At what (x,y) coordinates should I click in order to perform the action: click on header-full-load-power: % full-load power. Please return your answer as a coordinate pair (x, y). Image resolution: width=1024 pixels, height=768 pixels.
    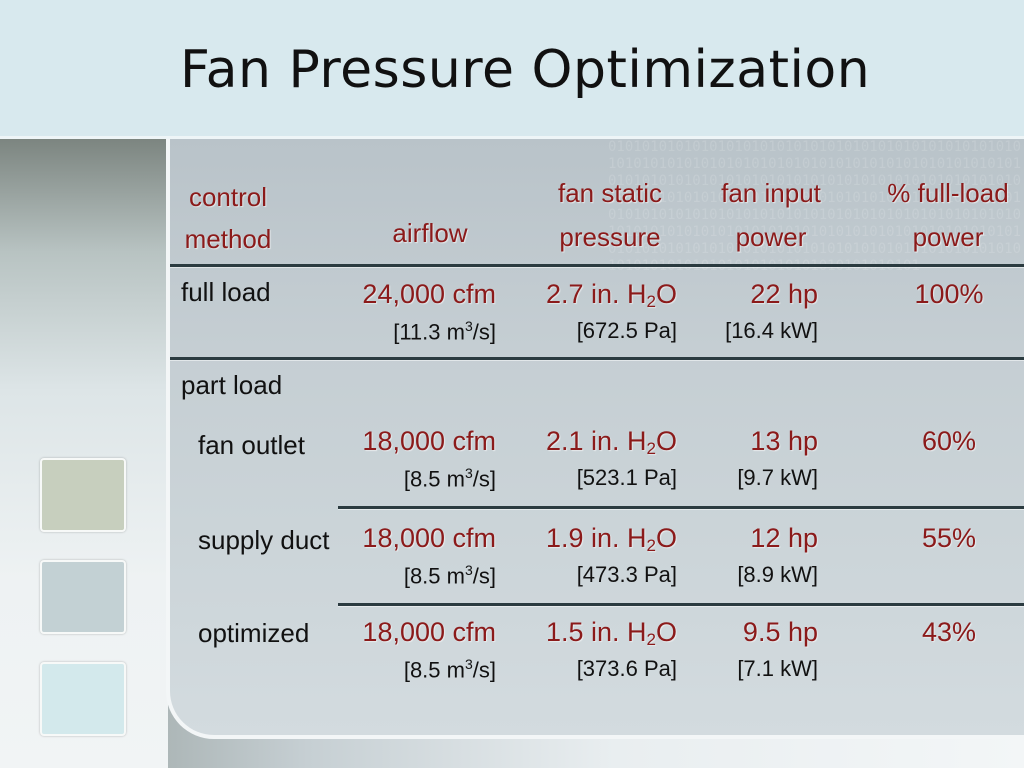
    Looking at the image, I should click on (948, 215).